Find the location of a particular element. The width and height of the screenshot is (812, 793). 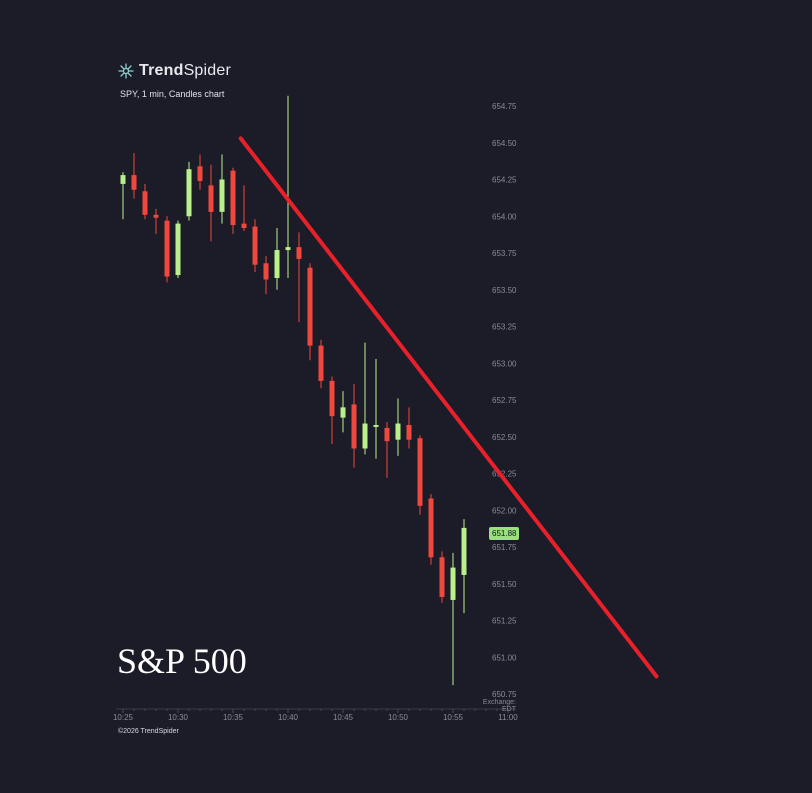

y-tick-label: 651.75 is located at coordinates (504, 547).